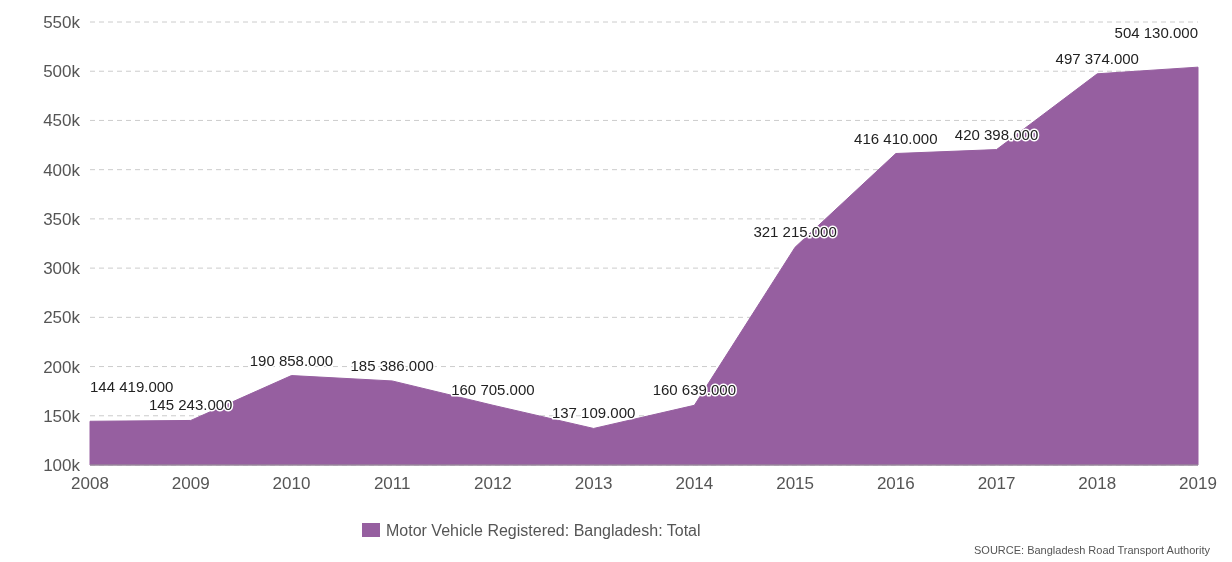 The height and width of the screenshot is (562, 1232). I want to click on x-tick-label: 2011, so click(392, 483).